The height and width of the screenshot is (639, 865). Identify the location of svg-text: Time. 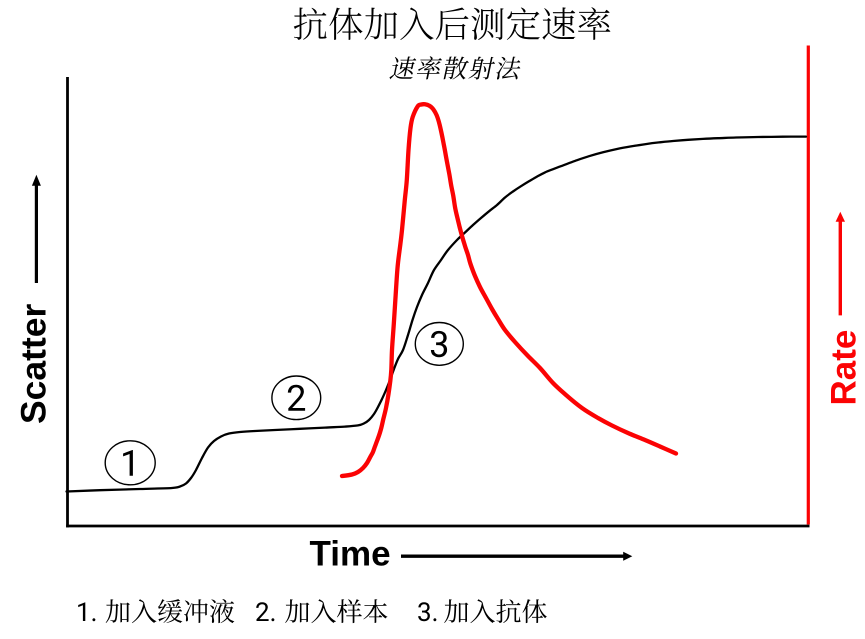
(350, 553).